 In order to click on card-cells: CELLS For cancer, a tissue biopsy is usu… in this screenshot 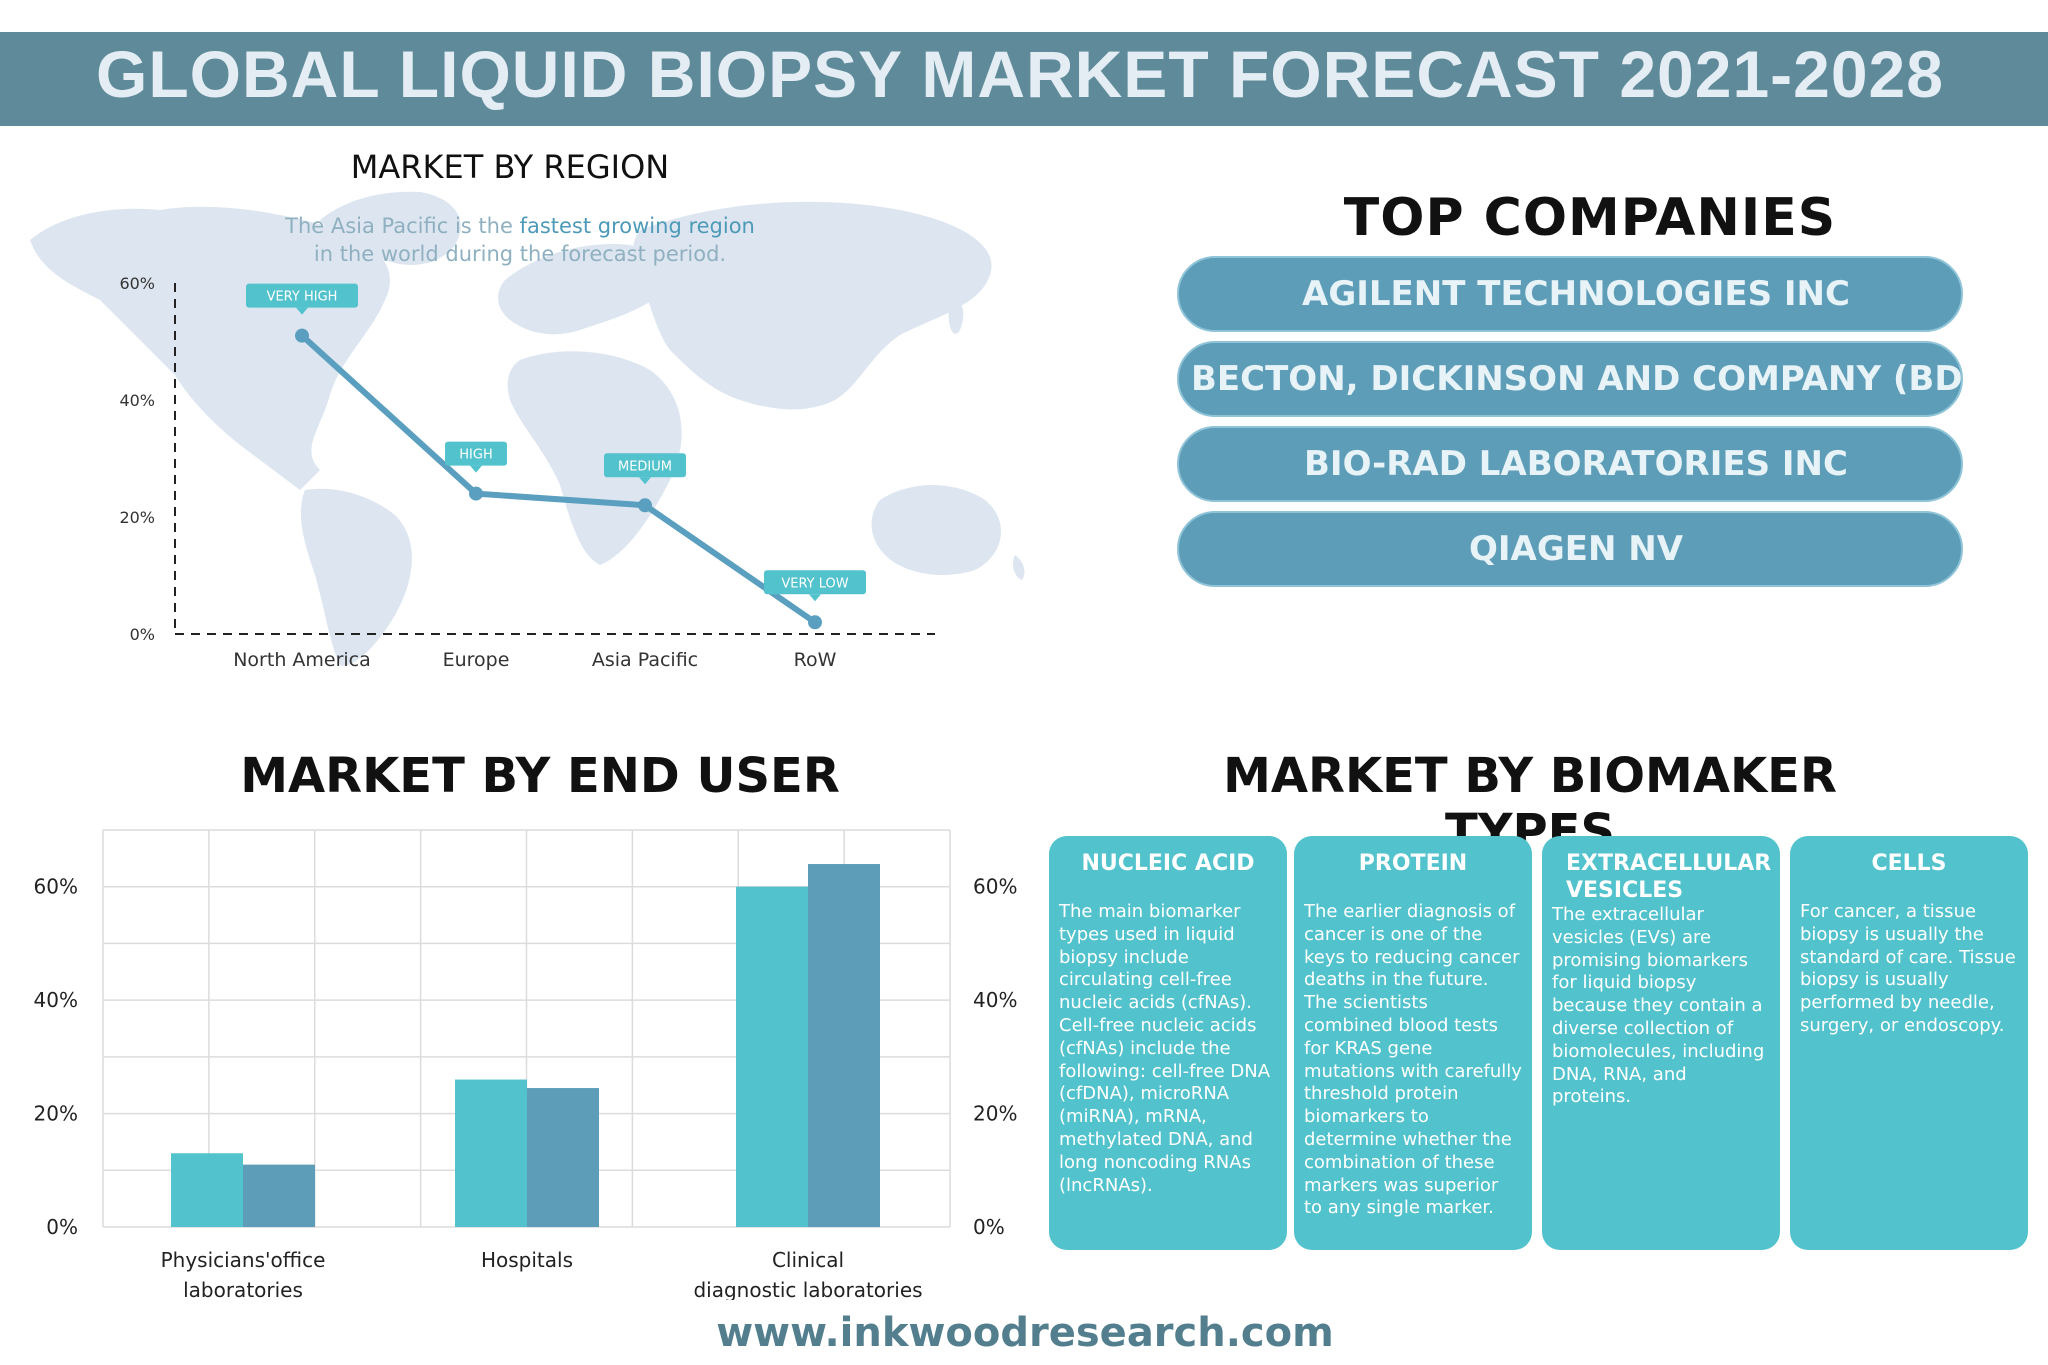, I will do `click(1909, 1043)`.